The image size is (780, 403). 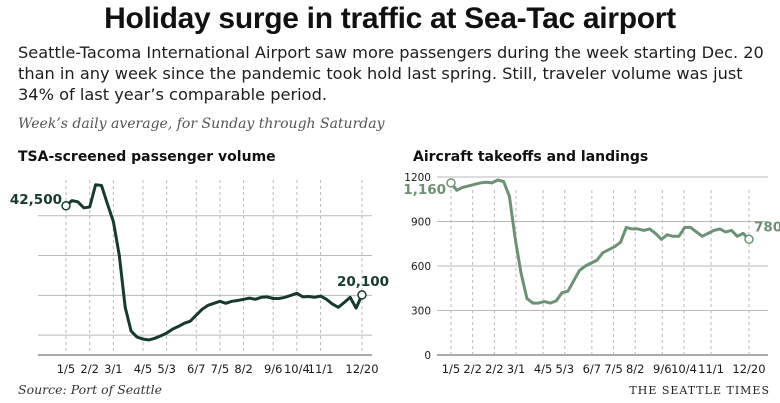 What do you see at coordinates (451, 369) in the screenshot?
I see `ops-x-tick-label: 1/5` at bounding box center [451, 369].